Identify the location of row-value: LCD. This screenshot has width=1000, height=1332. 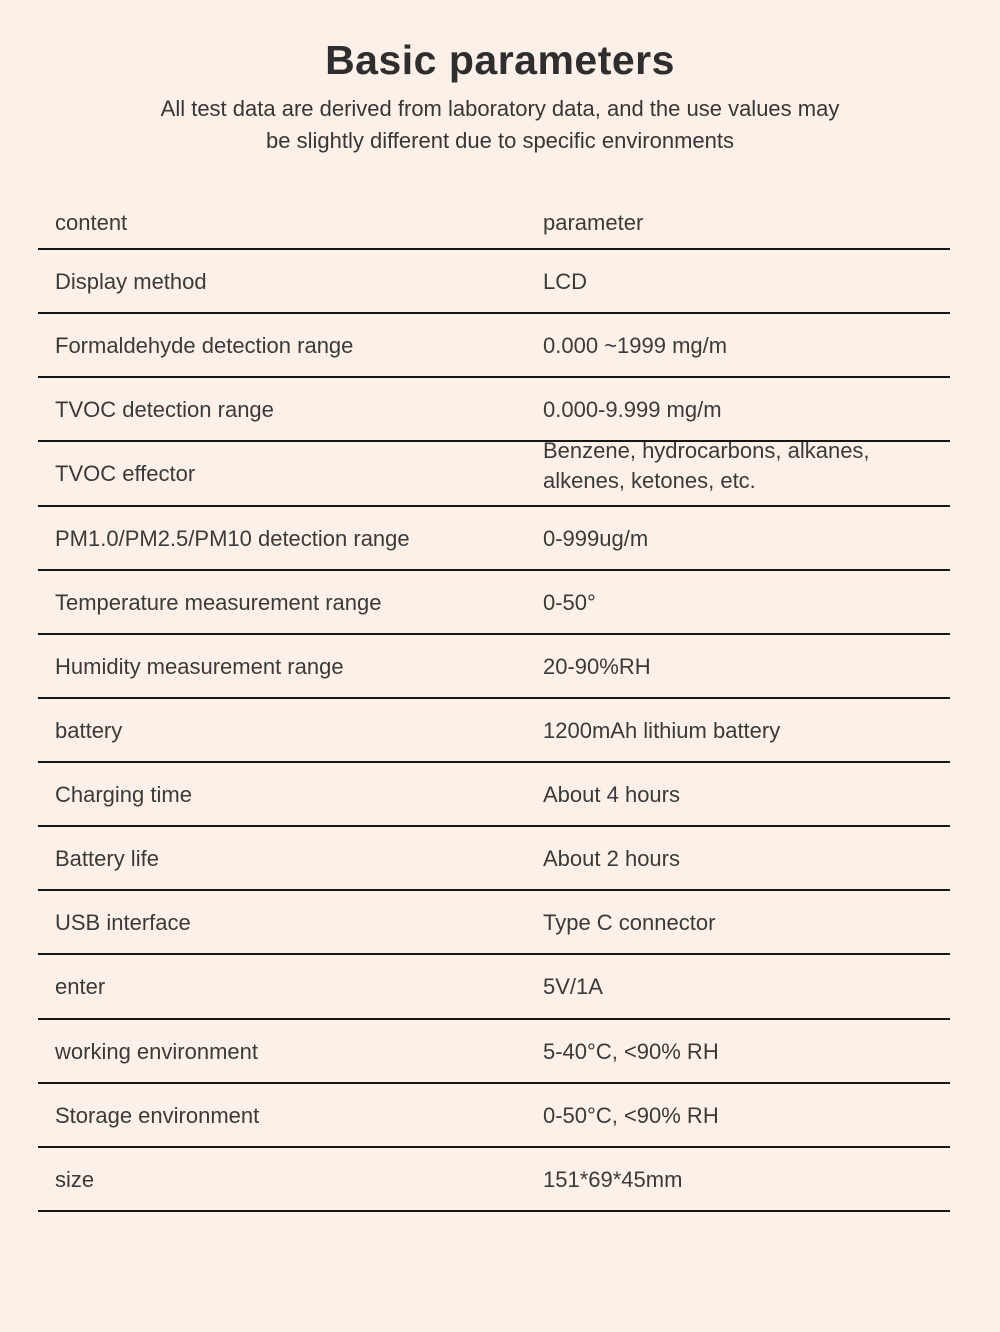
(565, 282).